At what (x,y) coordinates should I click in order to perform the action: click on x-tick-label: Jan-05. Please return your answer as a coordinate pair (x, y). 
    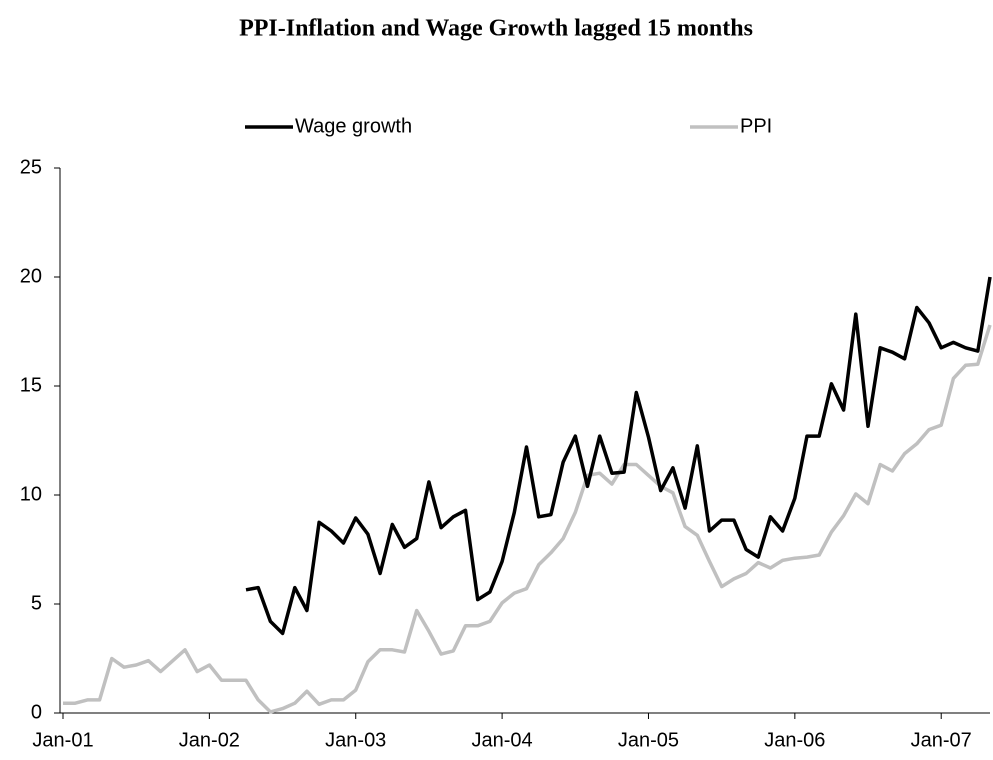
    Looking at the image, I should click on (648, 740).